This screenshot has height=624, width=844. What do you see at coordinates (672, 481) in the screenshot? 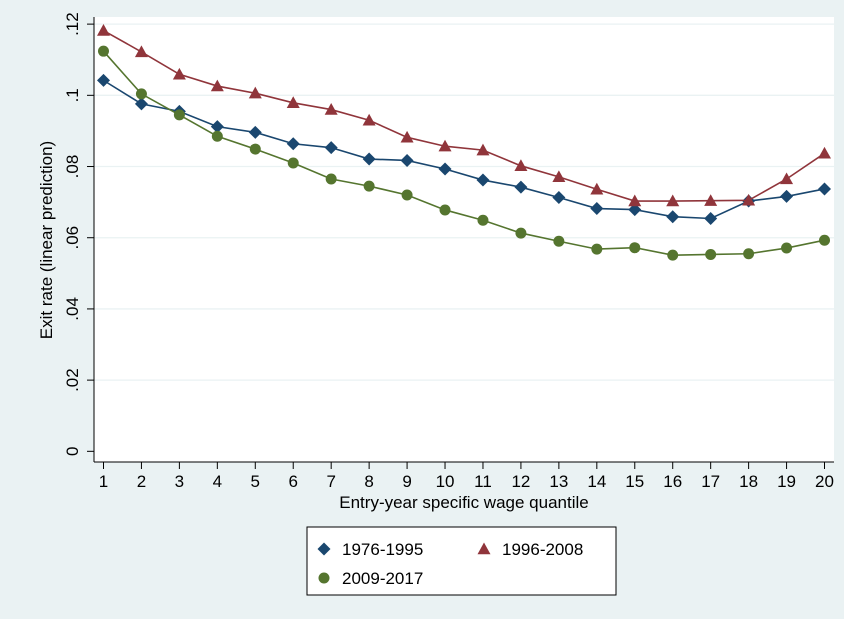
I see `x-tick-label: 16` at bounding box center [672, 481].